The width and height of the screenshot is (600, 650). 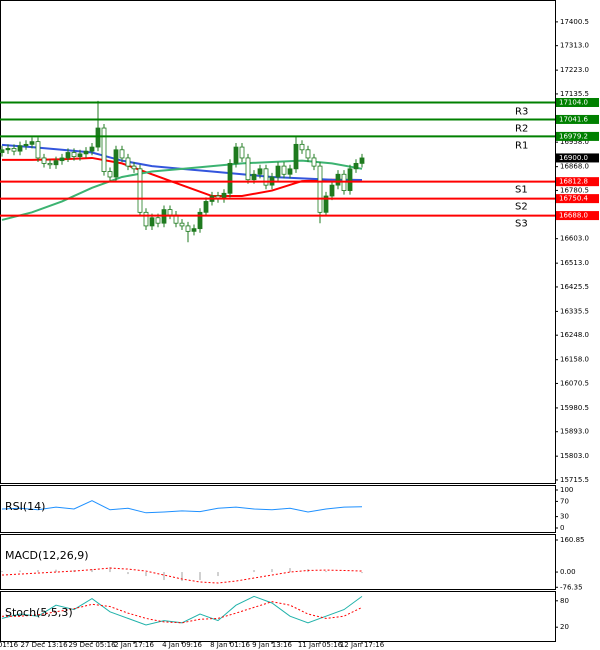 I want to click on level-tag-label: 17041.6, so click(x=573, y=119).